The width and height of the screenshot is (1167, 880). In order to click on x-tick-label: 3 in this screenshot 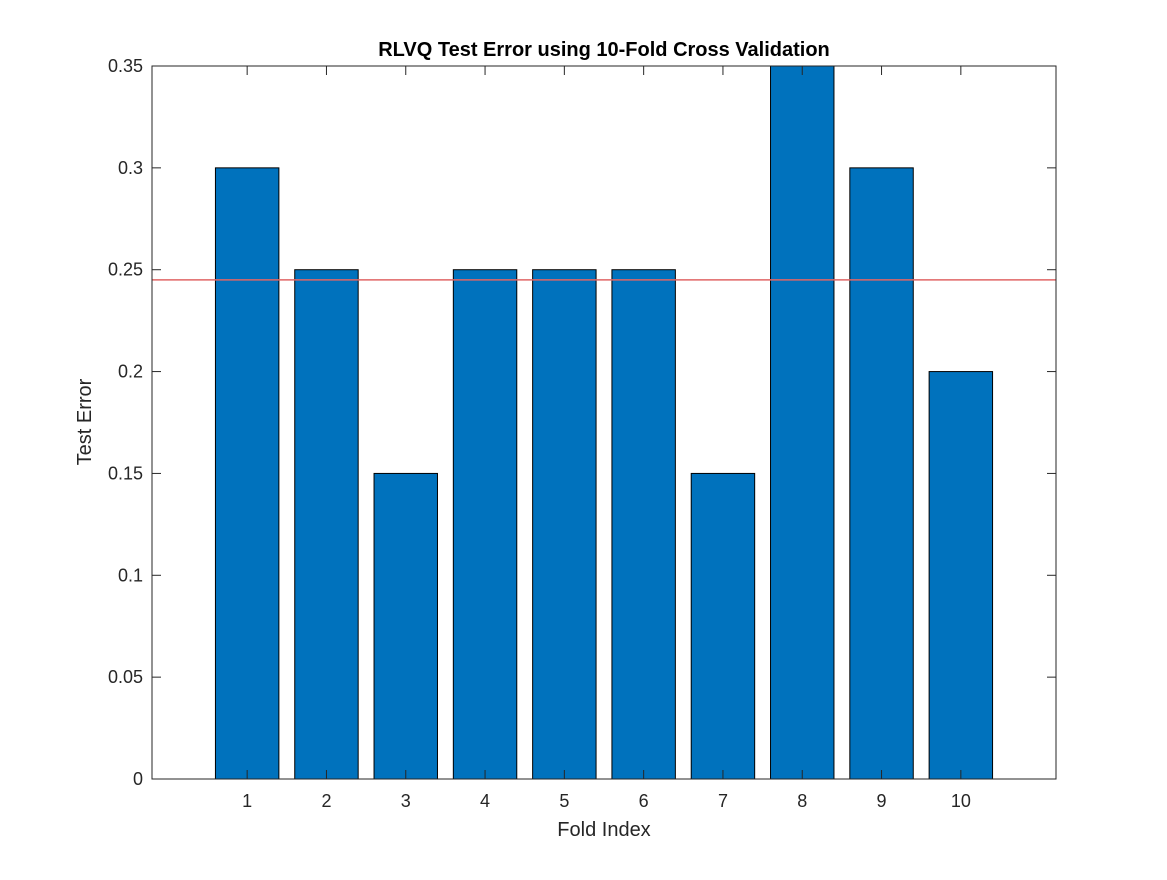, I will do `click(406, 801)`.